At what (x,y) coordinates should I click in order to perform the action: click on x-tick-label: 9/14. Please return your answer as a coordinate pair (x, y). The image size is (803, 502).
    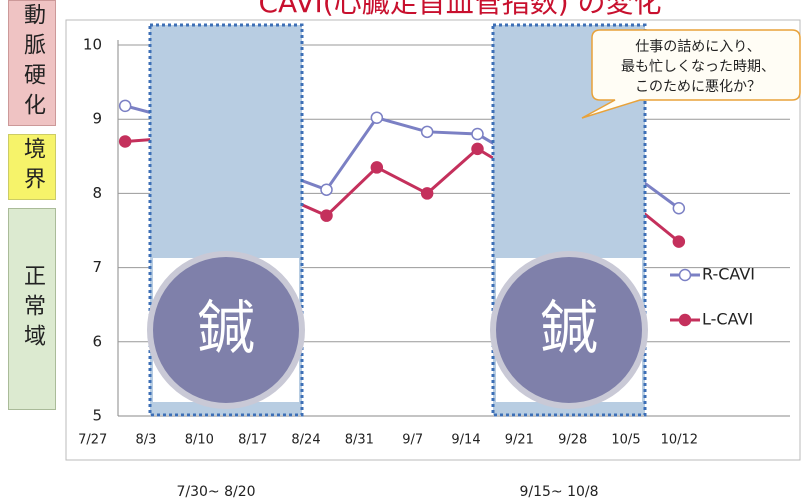
    Looking at the image, I should click on (465, 440).